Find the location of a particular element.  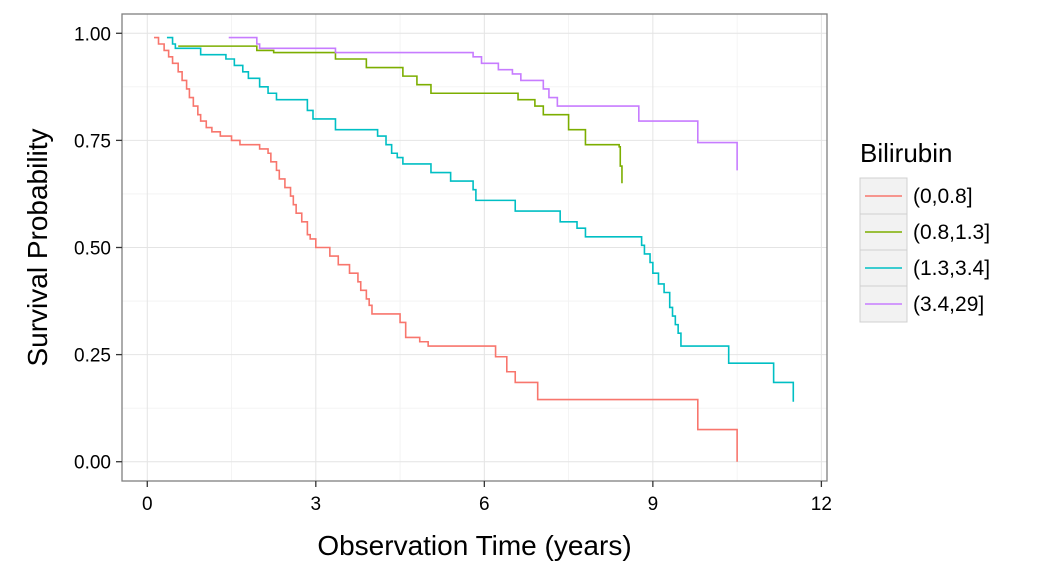

y-tick-label: 1.00 is located at coordinates (92, 34).